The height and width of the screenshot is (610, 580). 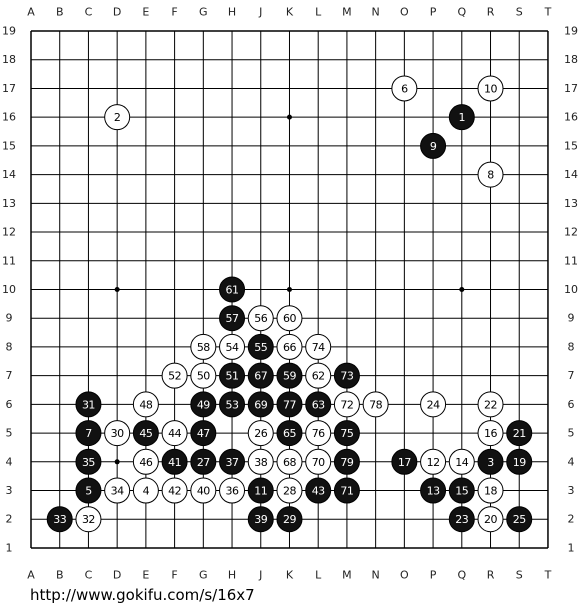 What do you see at coordinates (117, 575) in the screenshot?
I see `column-label: D` at bounding box center [117, 575].